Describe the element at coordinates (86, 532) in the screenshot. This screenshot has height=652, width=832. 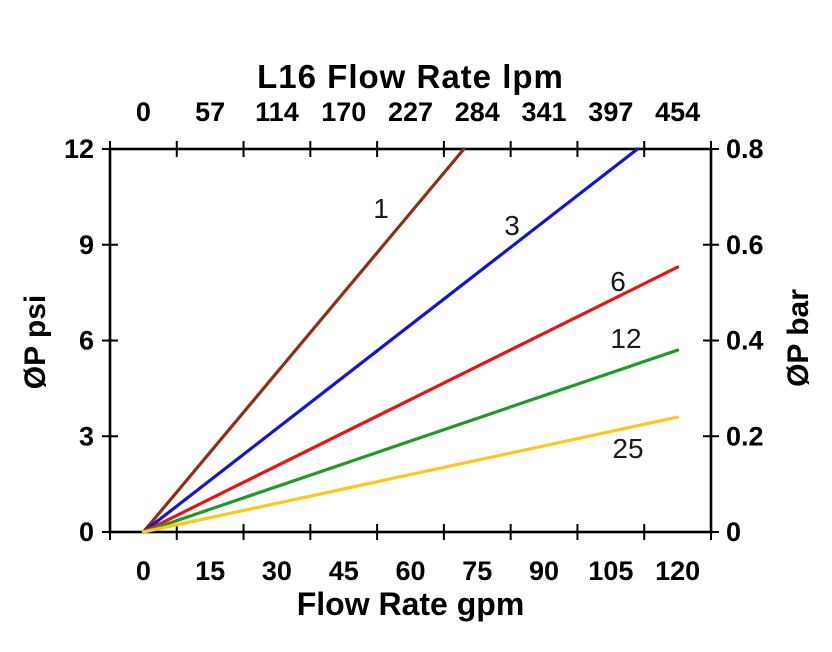
I see `left-tick-label: 0` at that location.